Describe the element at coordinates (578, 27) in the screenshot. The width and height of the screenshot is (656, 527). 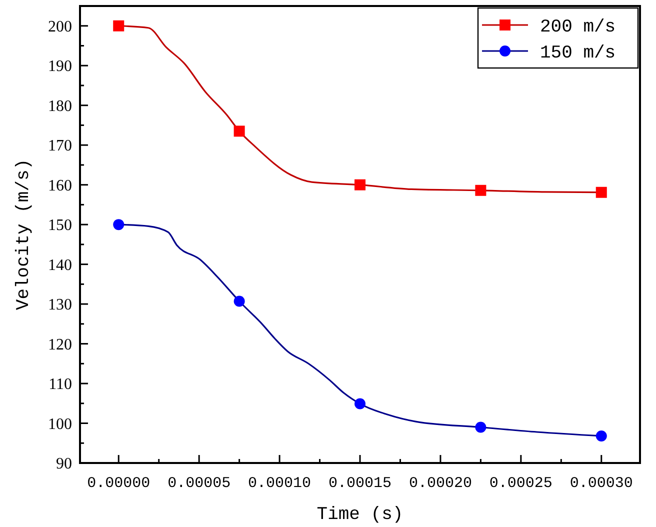
I see `legend-label: 200 m/s` at that location.